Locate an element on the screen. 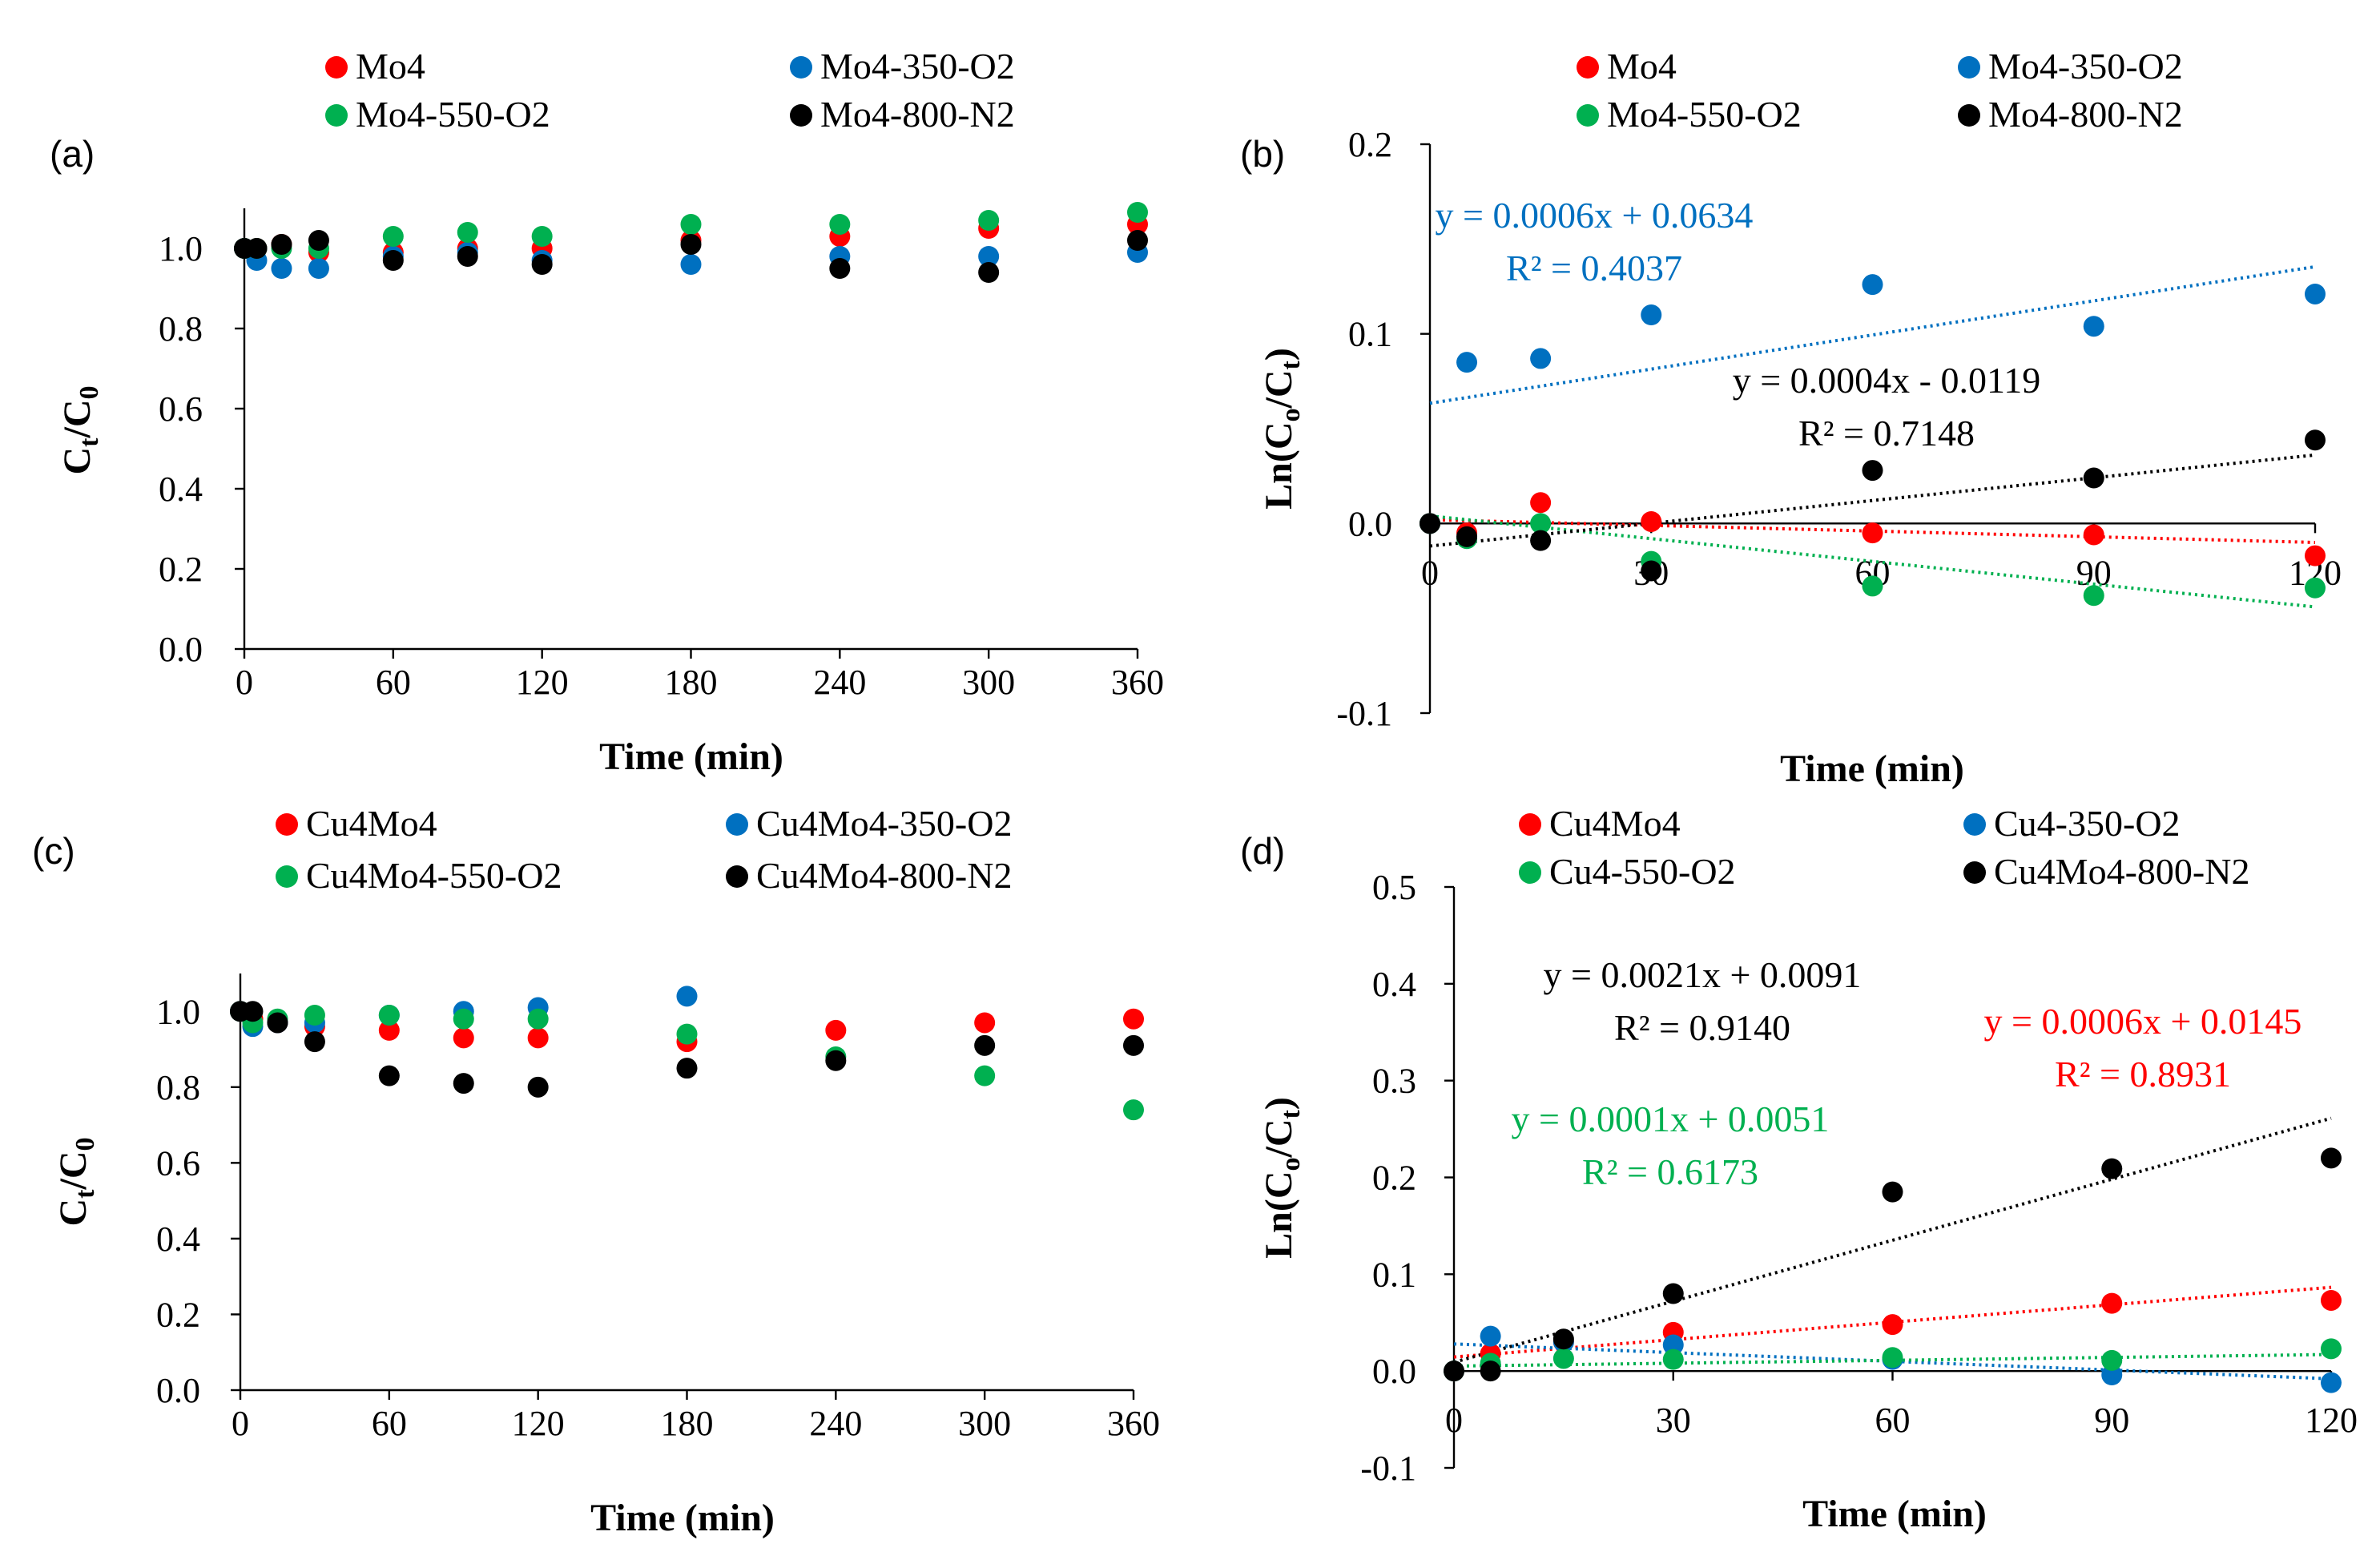 The image size is (2380, 1556). x-tick-label: 60 is located at coordinates (393, 682).